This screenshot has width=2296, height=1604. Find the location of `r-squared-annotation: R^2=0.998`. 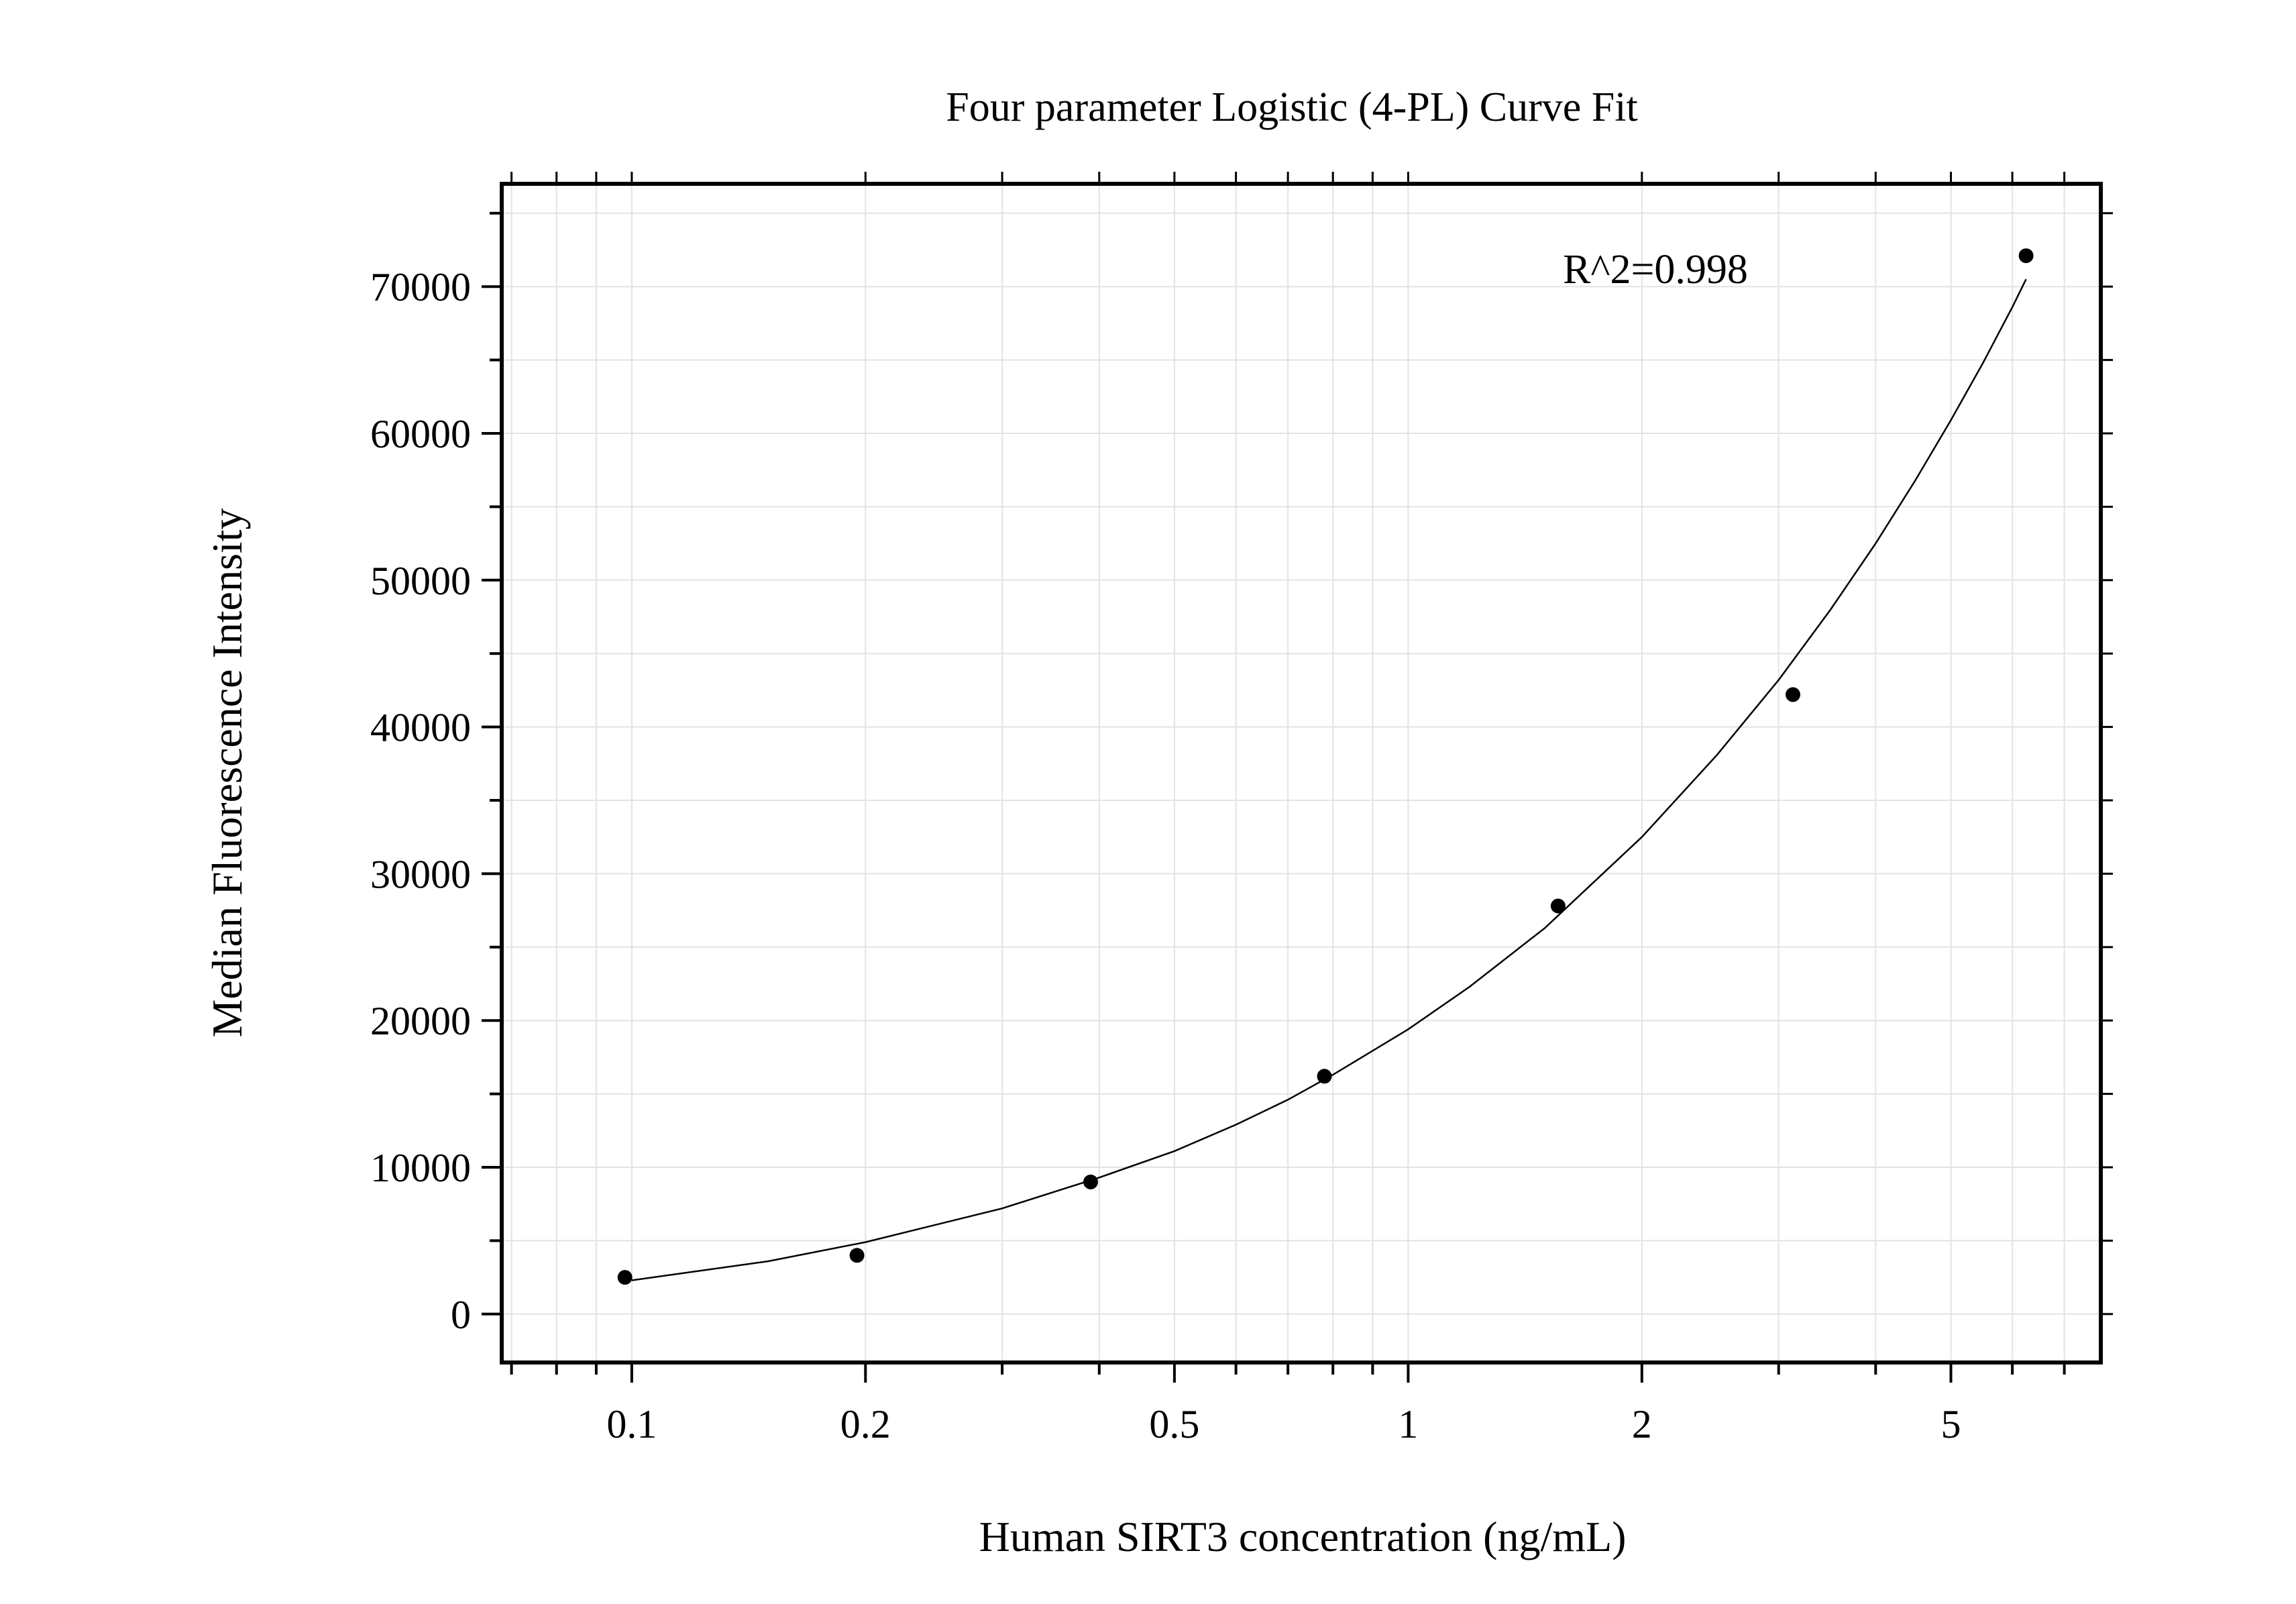

r-squared-annotation: R^2=0.998 is located at coordinates (1656, 269).